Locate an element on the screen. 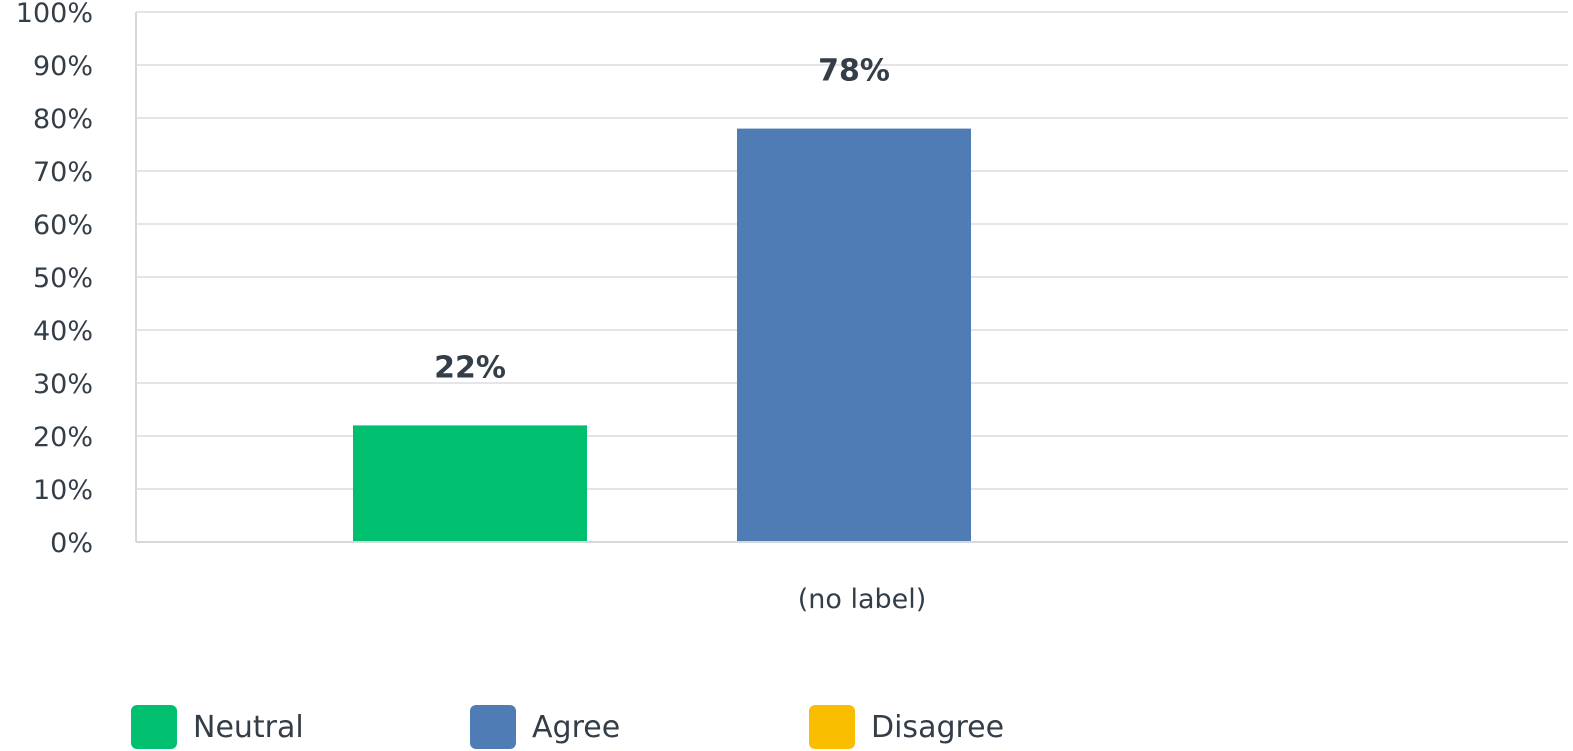 This screenshot has height=751, width=1573. value-label-neutral: 22% is located at coordinates (470, 367).